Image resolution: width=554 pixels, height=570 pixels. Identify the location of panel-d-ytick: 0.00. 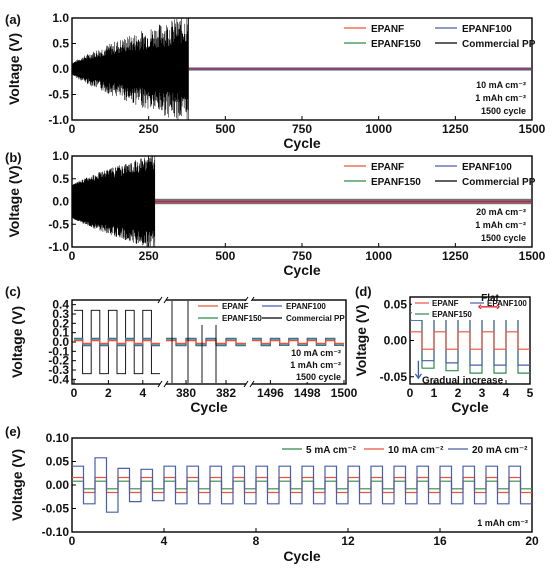
(396, 341).